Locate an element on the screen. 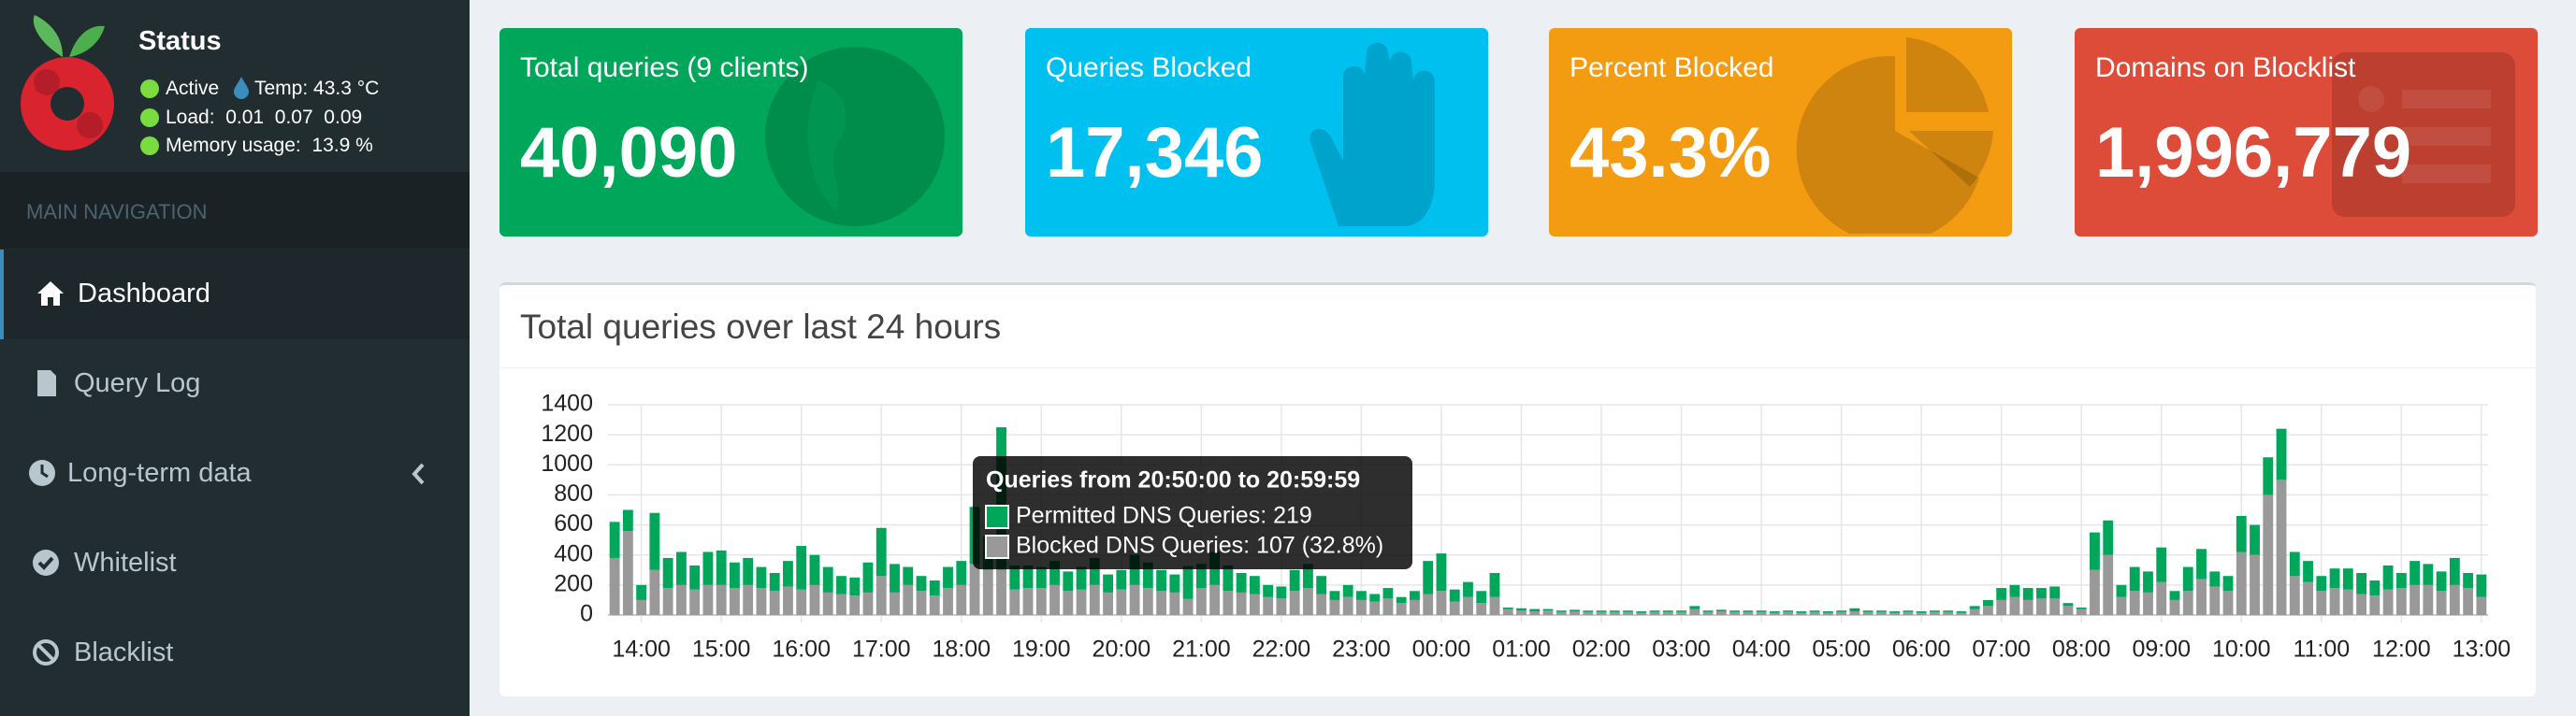 This screenshot has width=2576, height=716. menu-item: Blacklist is located at coordinates (235, 653).